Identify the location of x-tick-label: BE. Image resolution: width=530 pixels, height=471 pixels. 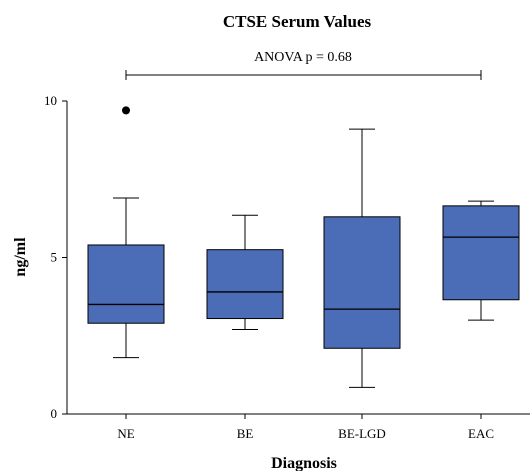
(245, 433).